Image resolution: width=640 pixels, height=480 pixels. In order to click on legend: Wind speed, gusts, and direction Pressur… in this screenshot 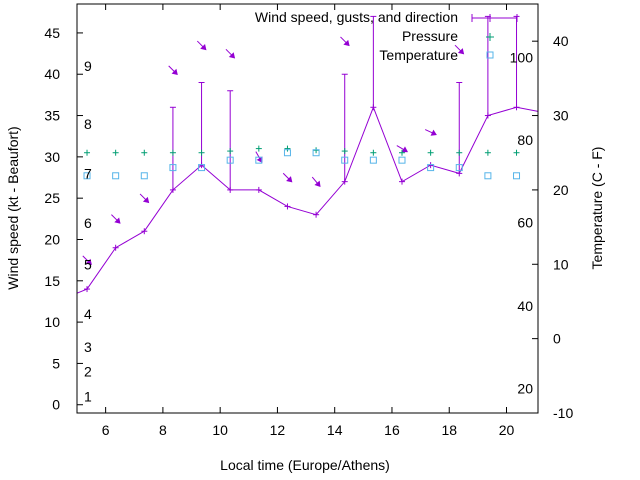, I will do `click(386, 36)`.